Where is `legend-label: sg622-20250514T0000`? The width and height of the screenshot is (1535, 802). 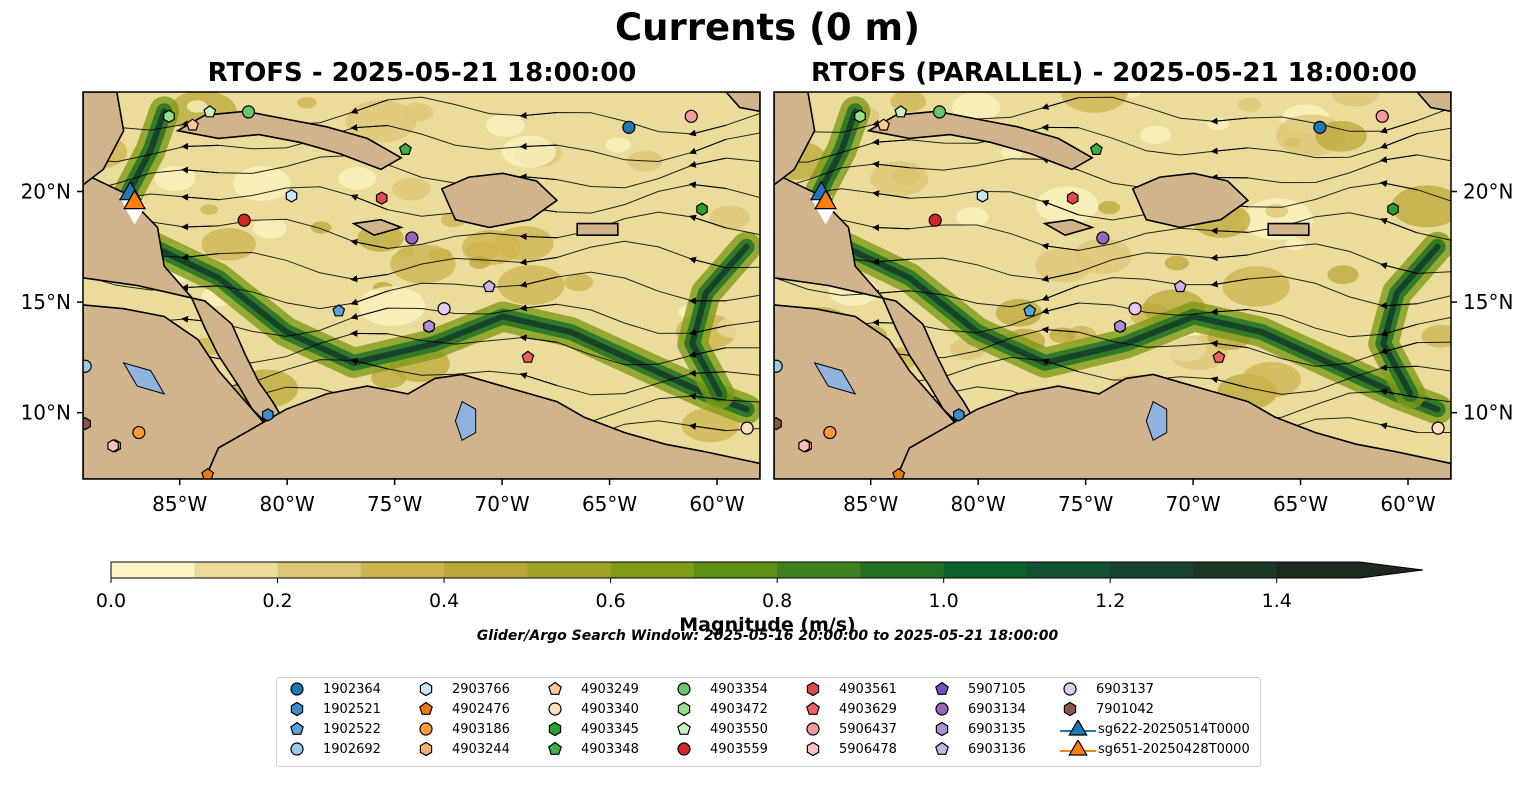 legend-label: sg622-20250514T0000 is located at coordinates (1174, 729).